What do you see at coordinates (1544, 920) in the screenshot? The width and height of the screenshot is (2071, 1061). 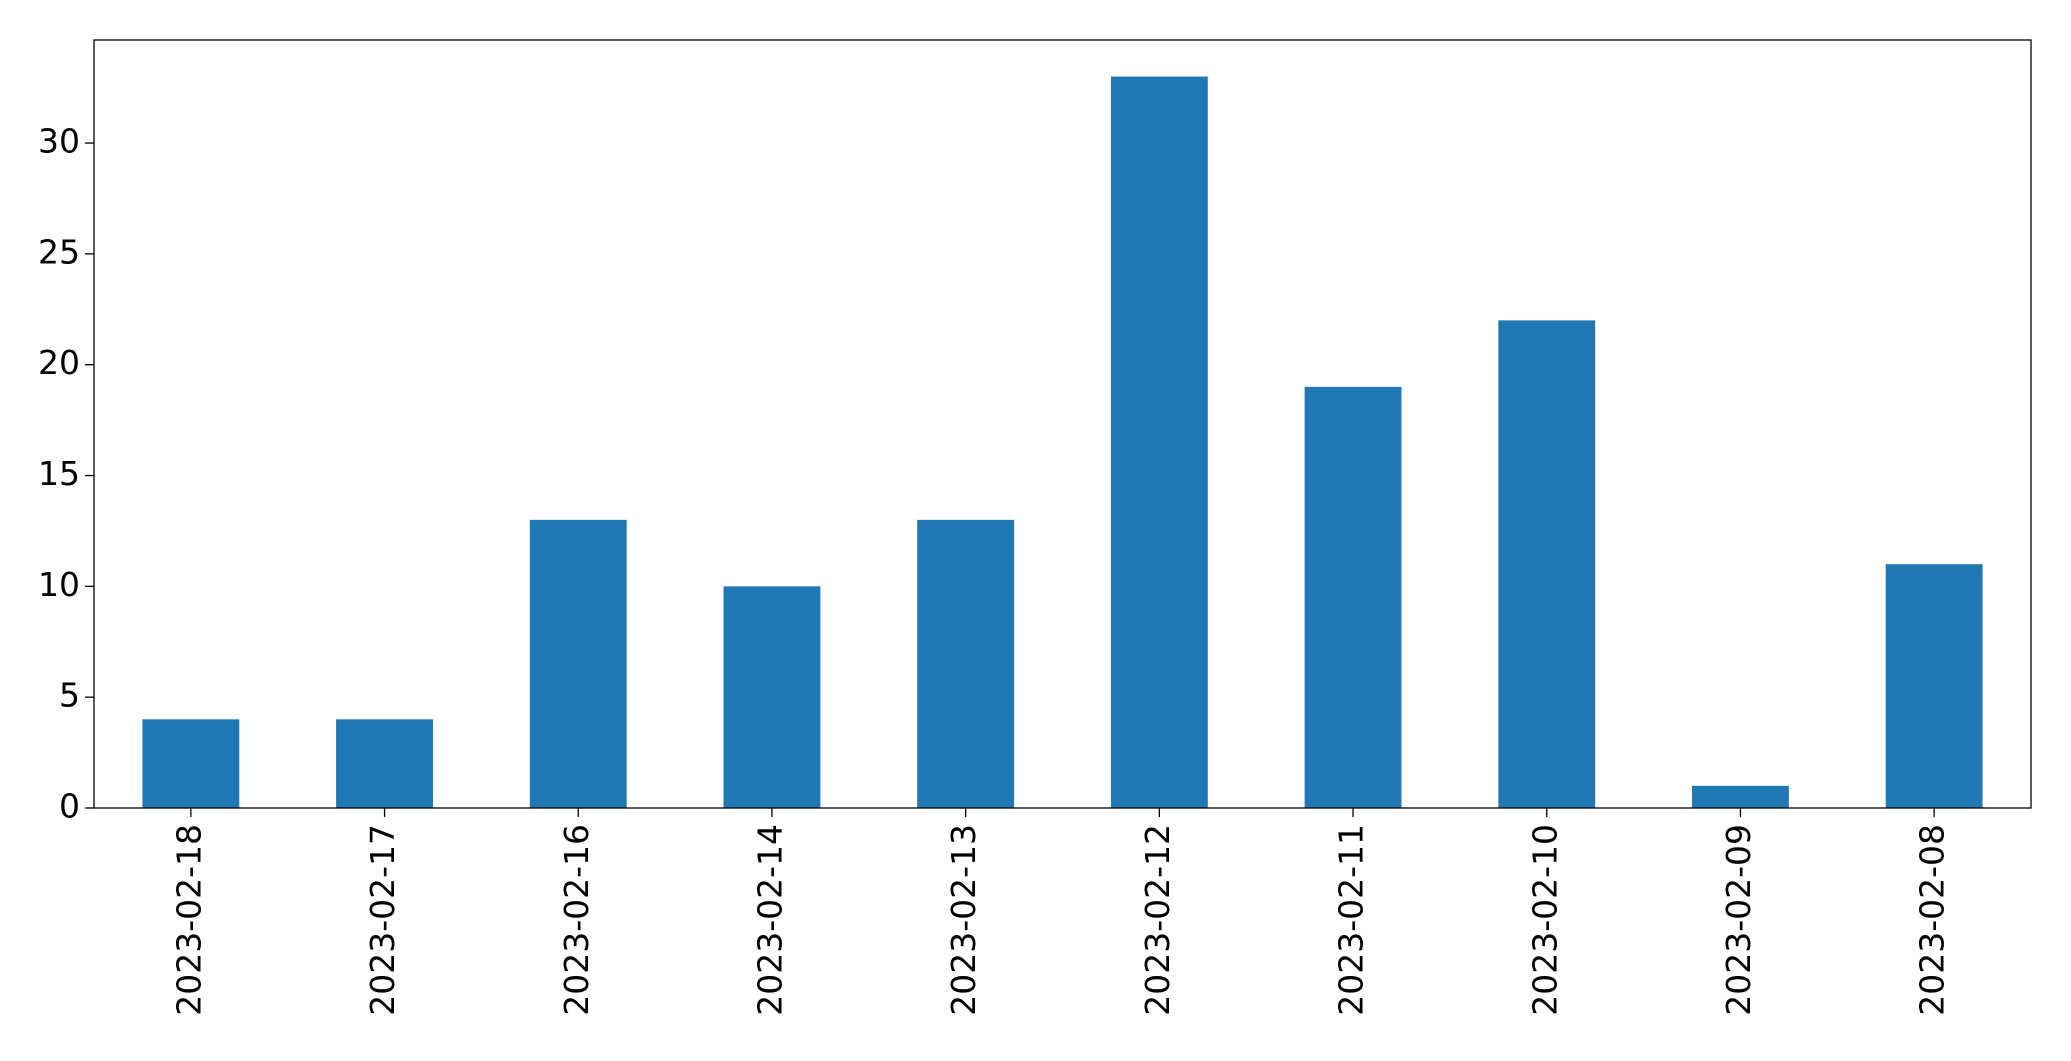 I see `x-tick-label: 2023-02-10` at bounding box center [1544, 920].